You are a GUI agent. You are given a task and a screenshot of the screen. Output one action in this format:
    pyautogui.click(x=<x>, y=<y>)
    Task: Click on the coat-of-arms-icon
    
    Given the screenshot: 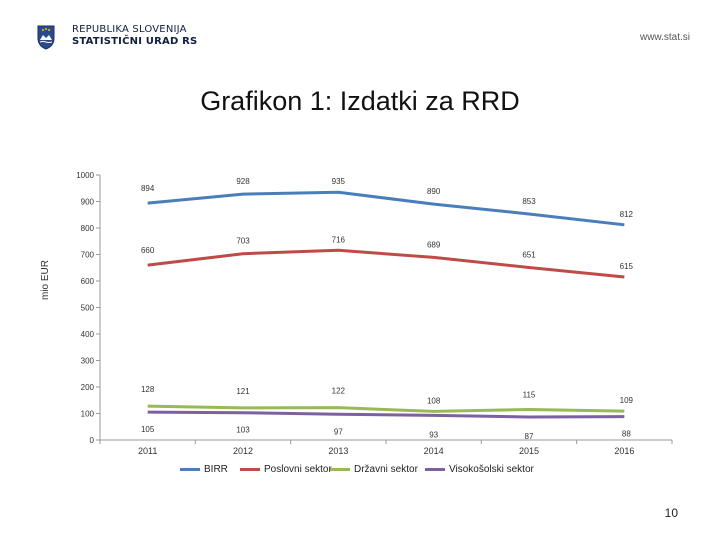 What is the action you would take?
    pyautogui.click(x=46, y=39)
    